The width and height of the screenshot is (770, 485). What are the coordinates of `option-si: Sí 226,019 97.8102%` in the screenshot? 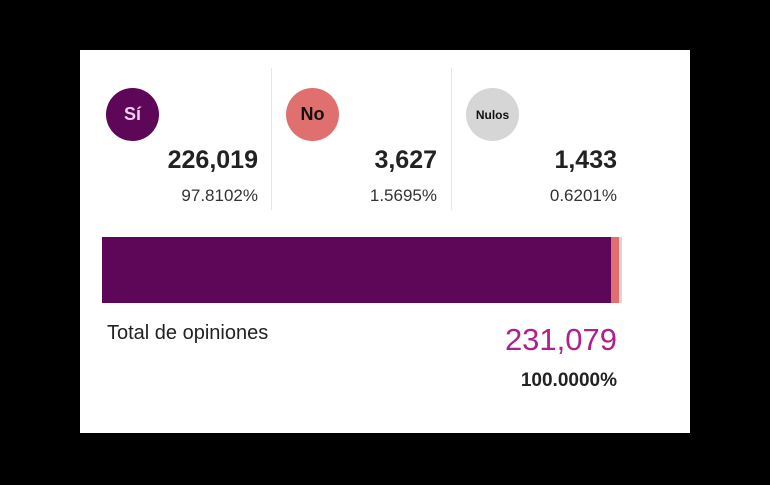 It's located at (179, 139).